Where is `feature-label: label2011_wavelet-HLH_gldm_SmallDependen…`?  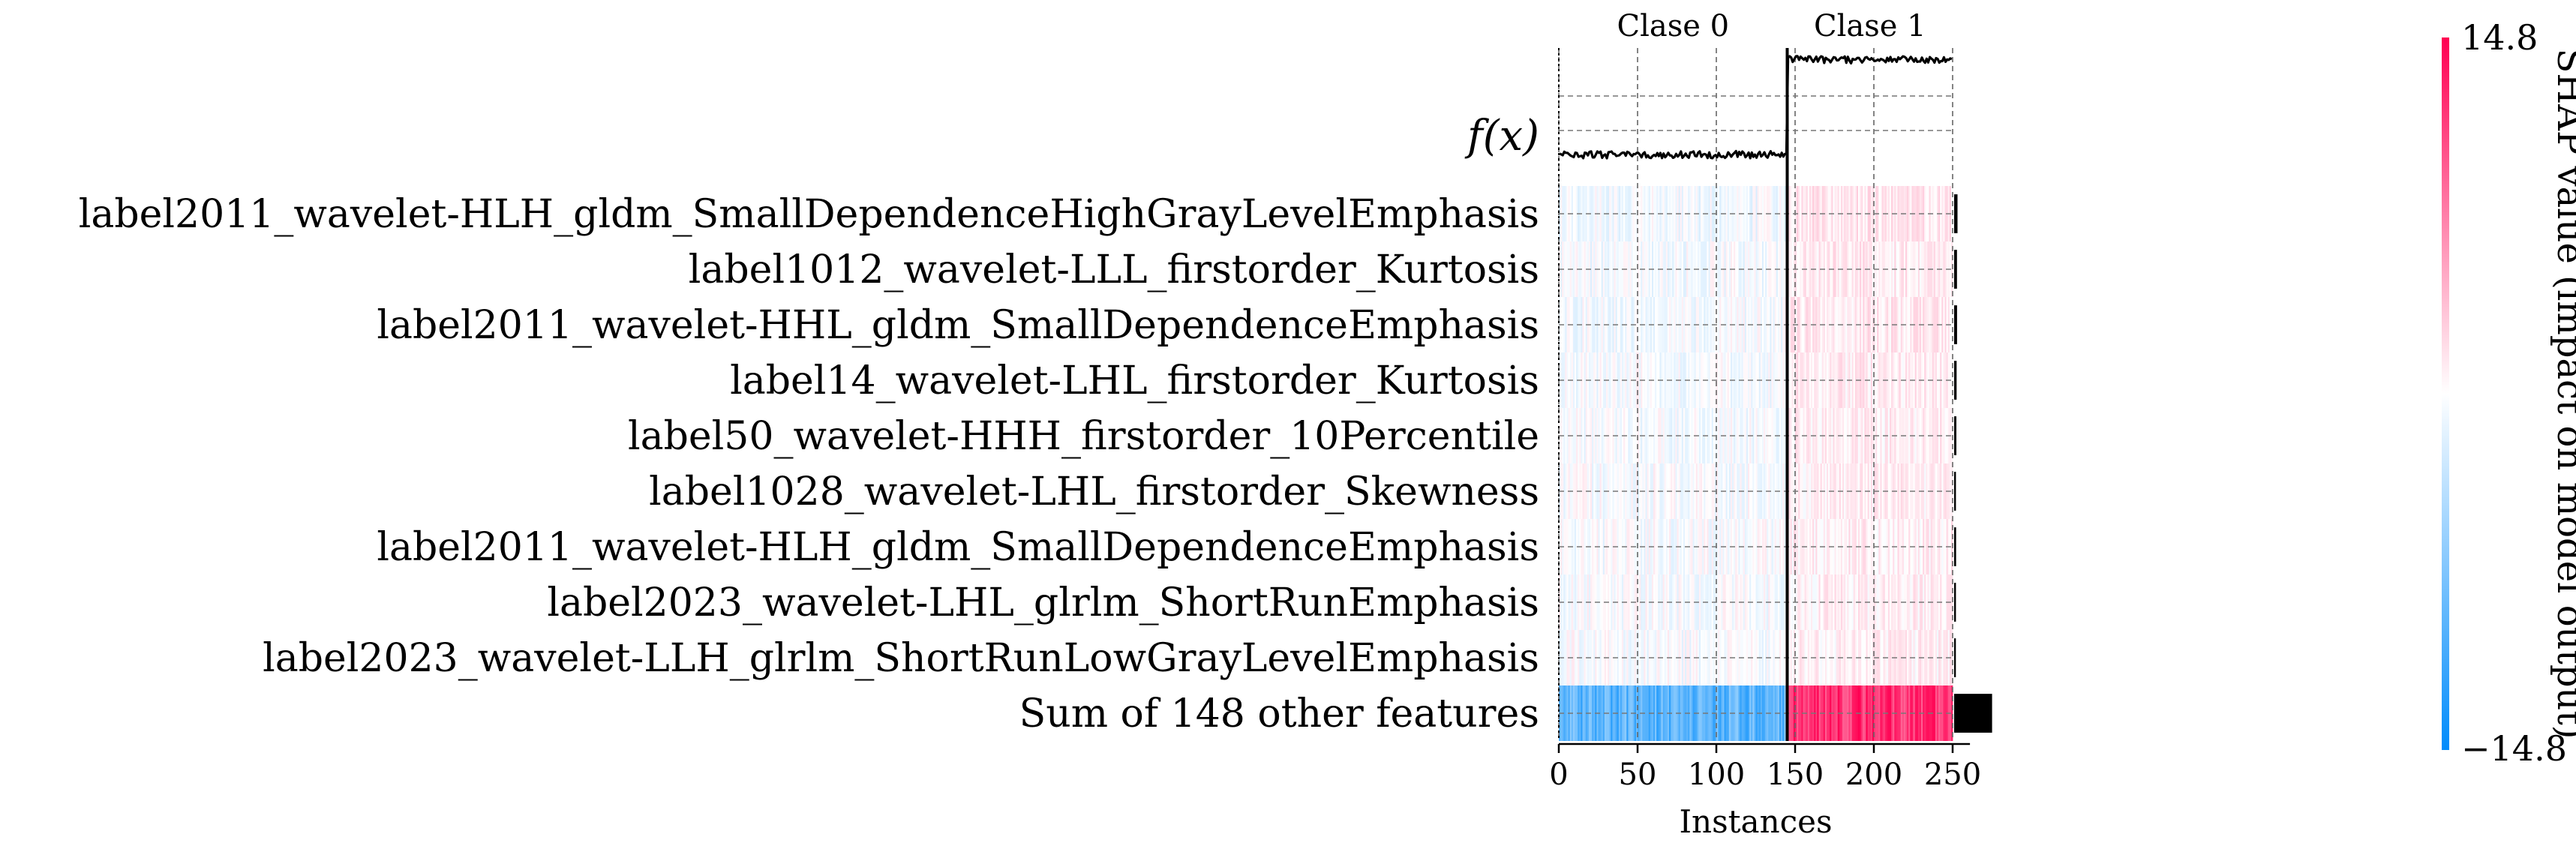
feature-label: label2011_wavelet-HLH_gldm_SmallDependen… is located at coordinates (958, 547).